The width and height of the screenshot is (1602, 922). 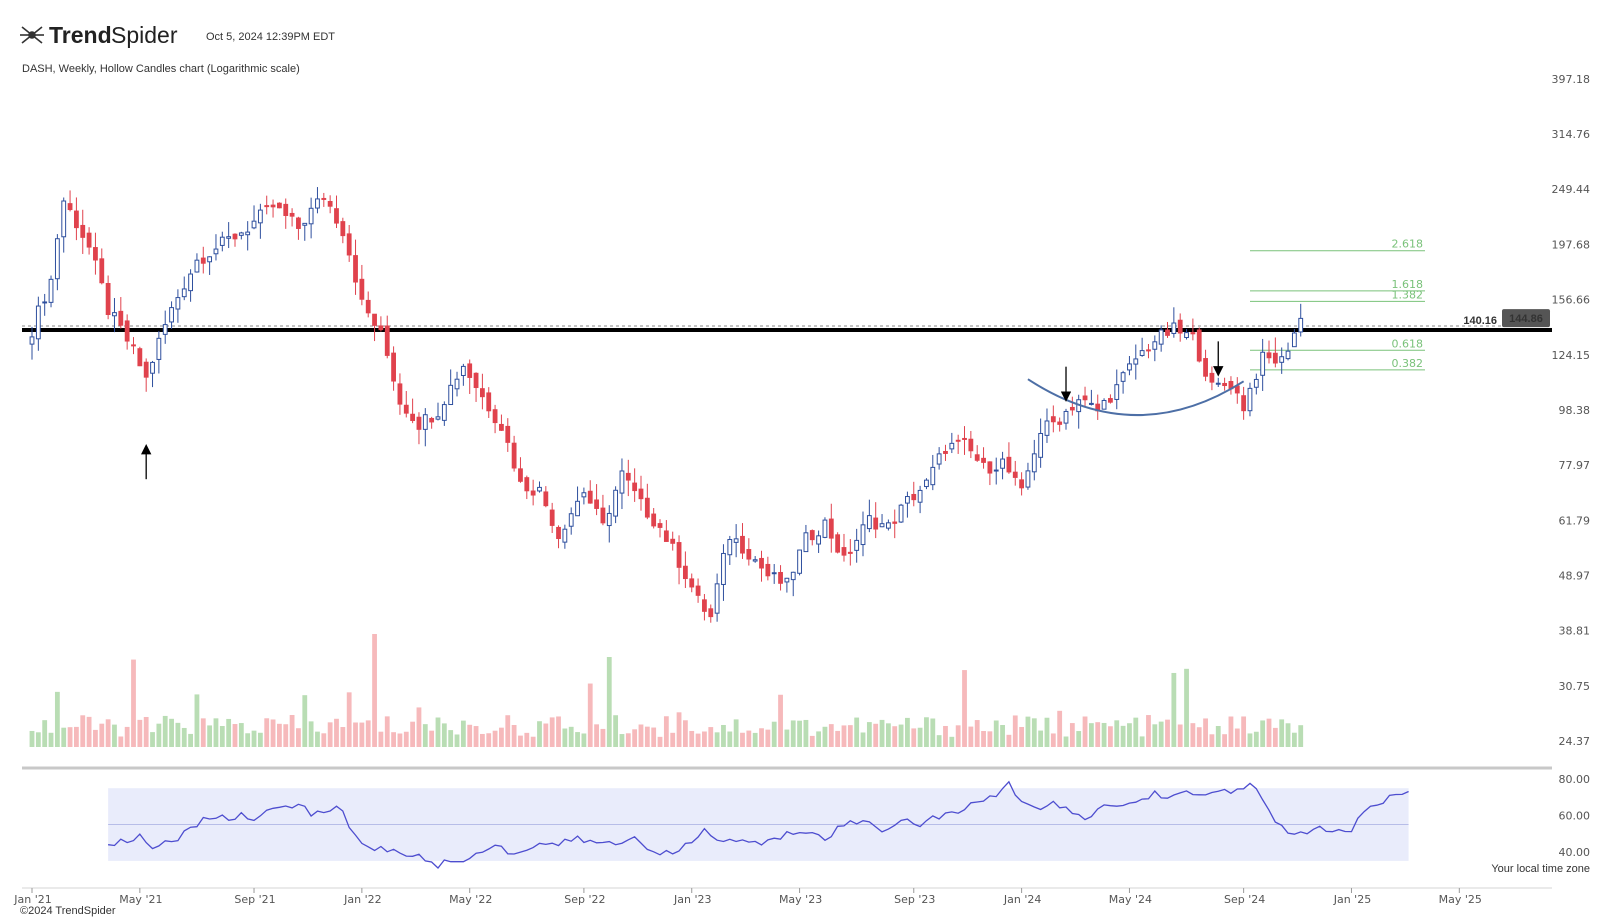 I want to click on time-tick-label: May '24, so click(x=1130, y=899).